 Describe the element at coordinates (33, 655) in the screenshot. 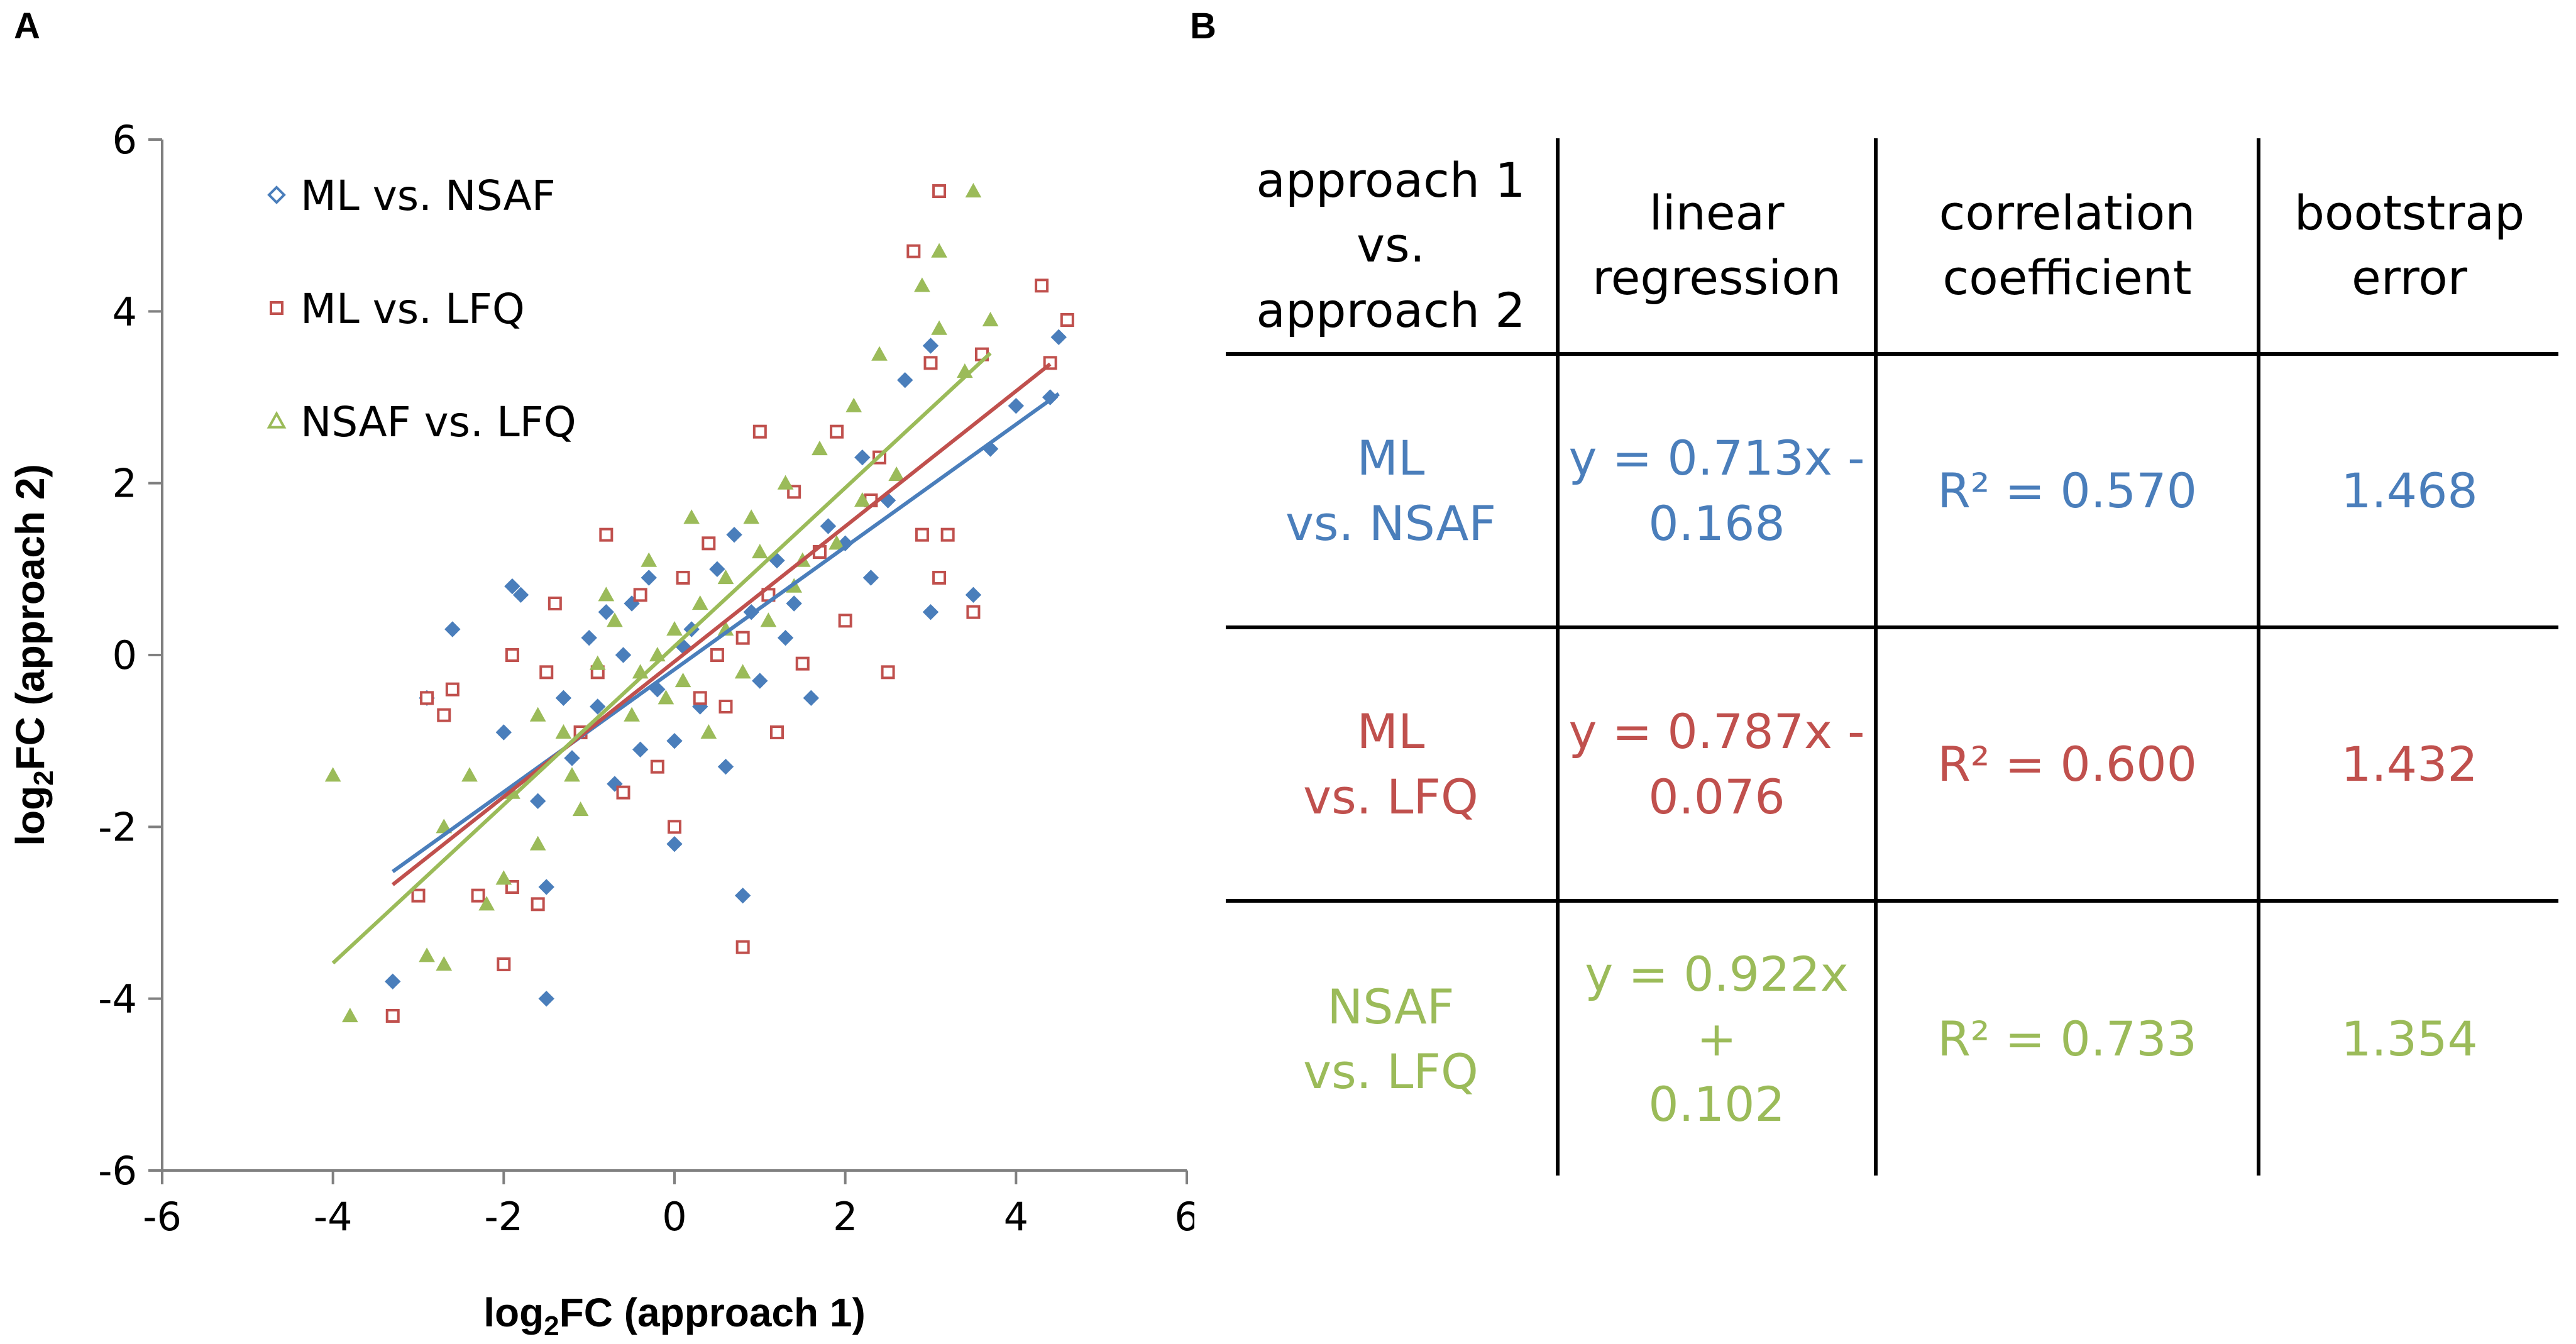

I see `y-axis-label: log2FC (approach 2)` at that location.